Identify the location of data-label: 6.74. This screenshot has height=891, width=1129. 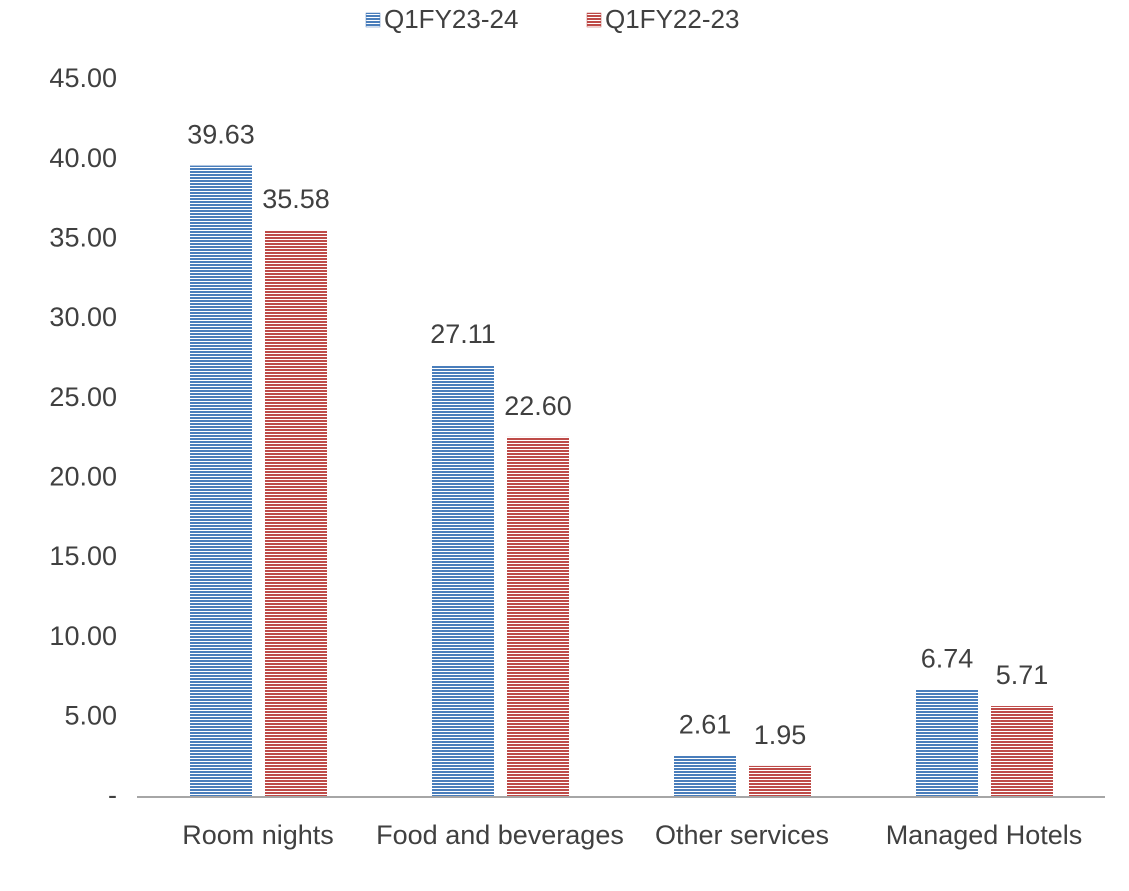
(947, 659).